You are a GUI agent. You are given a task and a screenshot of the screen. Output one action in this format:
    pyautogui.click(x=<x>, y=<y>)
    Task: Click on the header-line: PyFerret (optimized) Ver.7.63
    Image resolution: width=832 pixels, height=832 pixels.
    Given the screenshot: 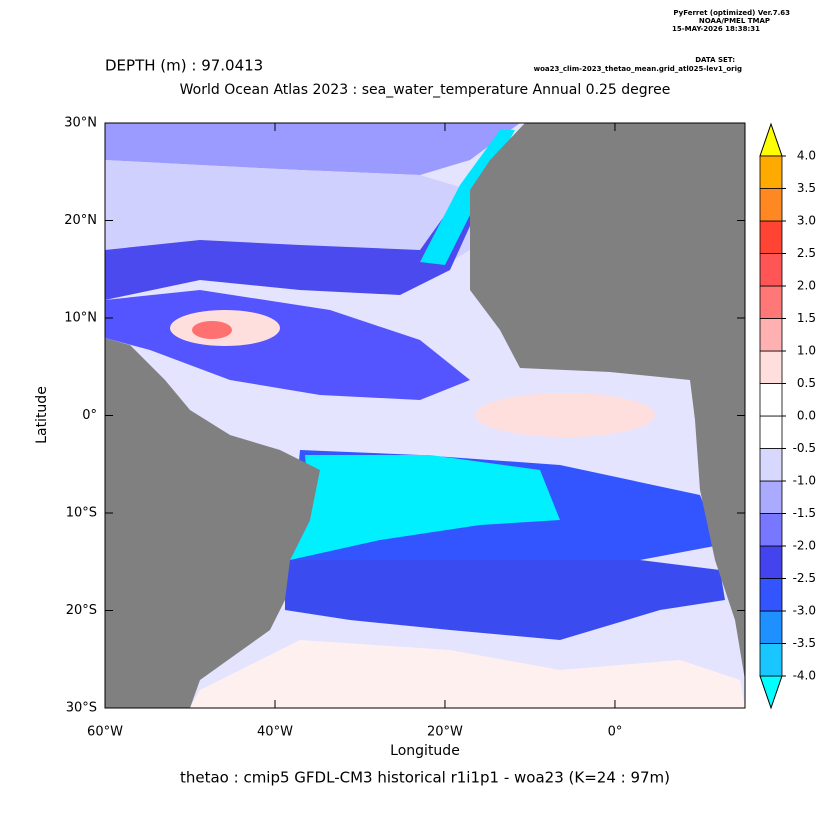 What is the action you would take?
    pyautogui.click(x=731, y=13)
    